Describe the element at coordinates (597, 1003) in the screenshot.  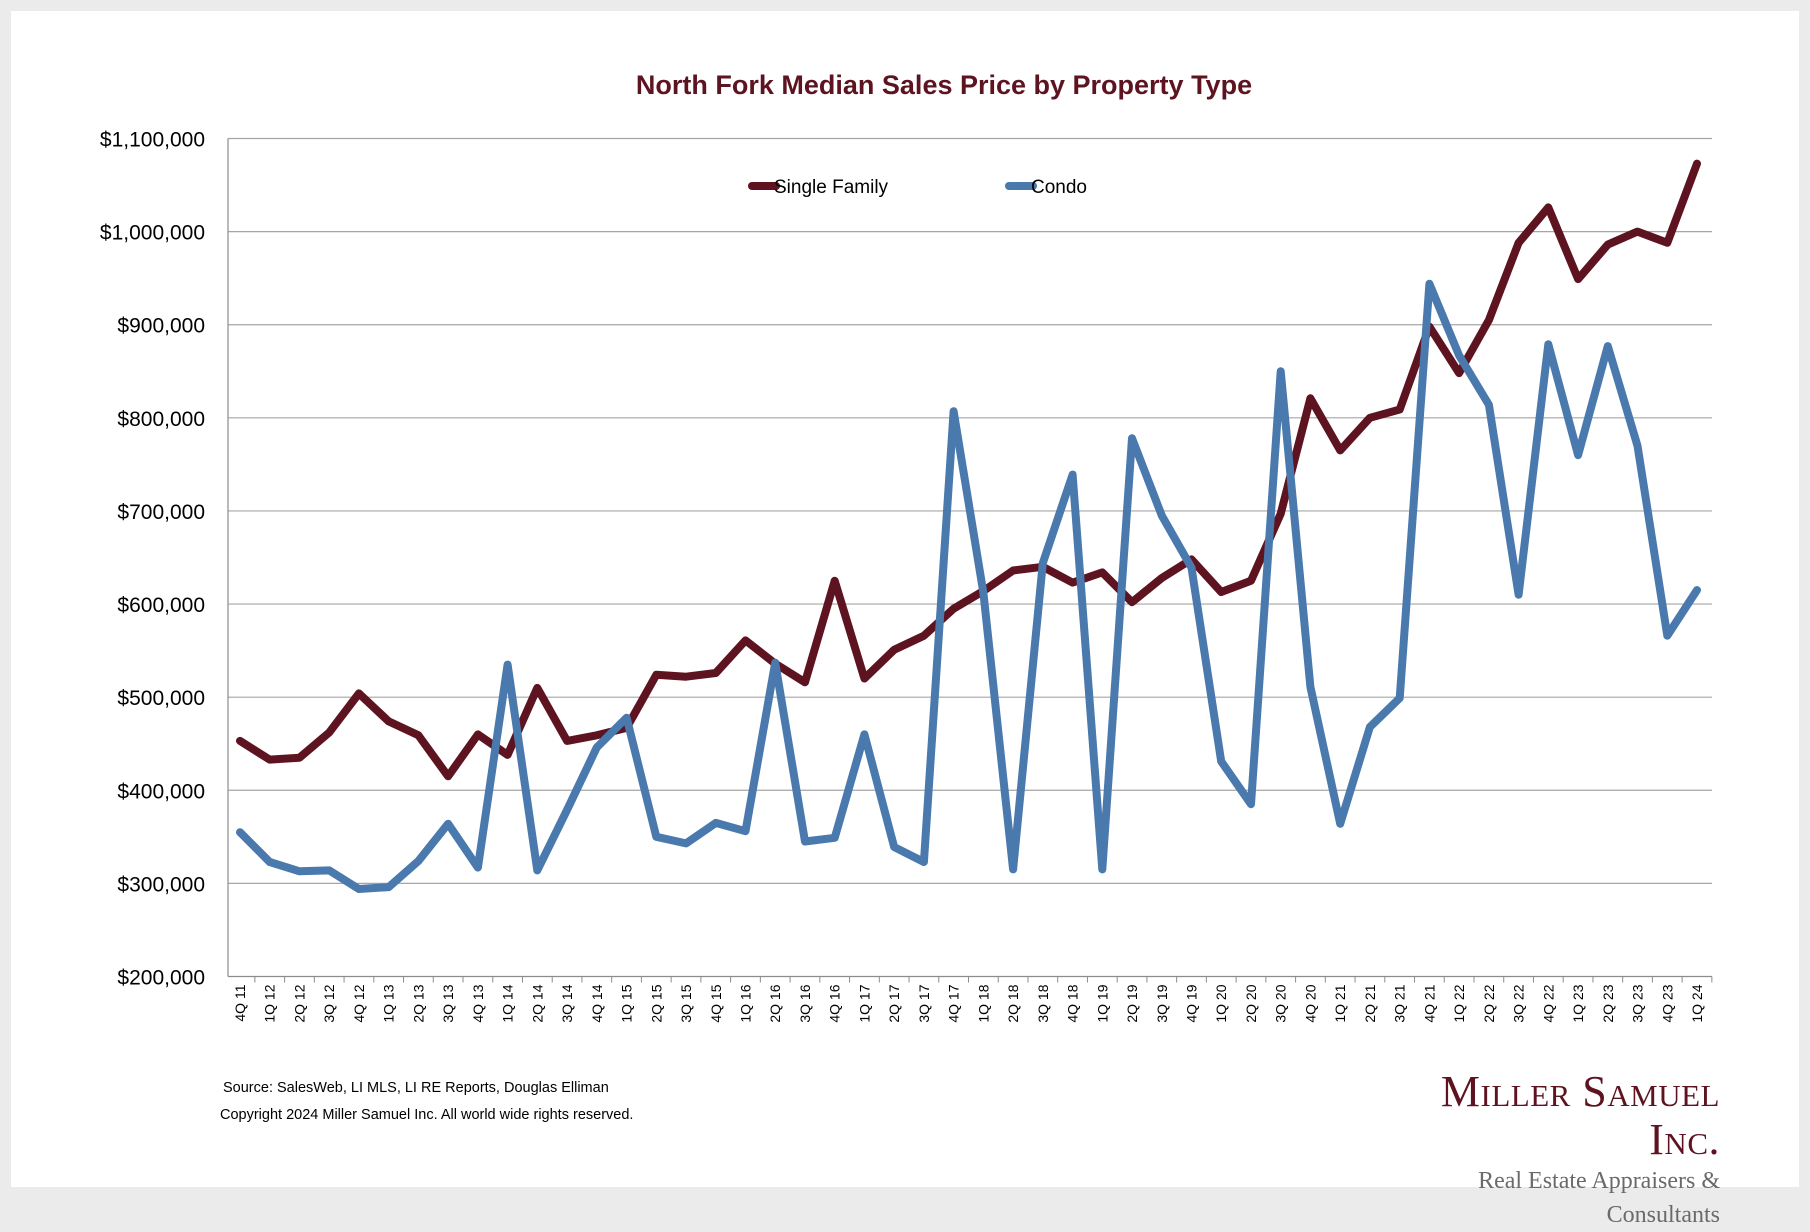
I see `x-tick-label: 4Q 14` at that location.